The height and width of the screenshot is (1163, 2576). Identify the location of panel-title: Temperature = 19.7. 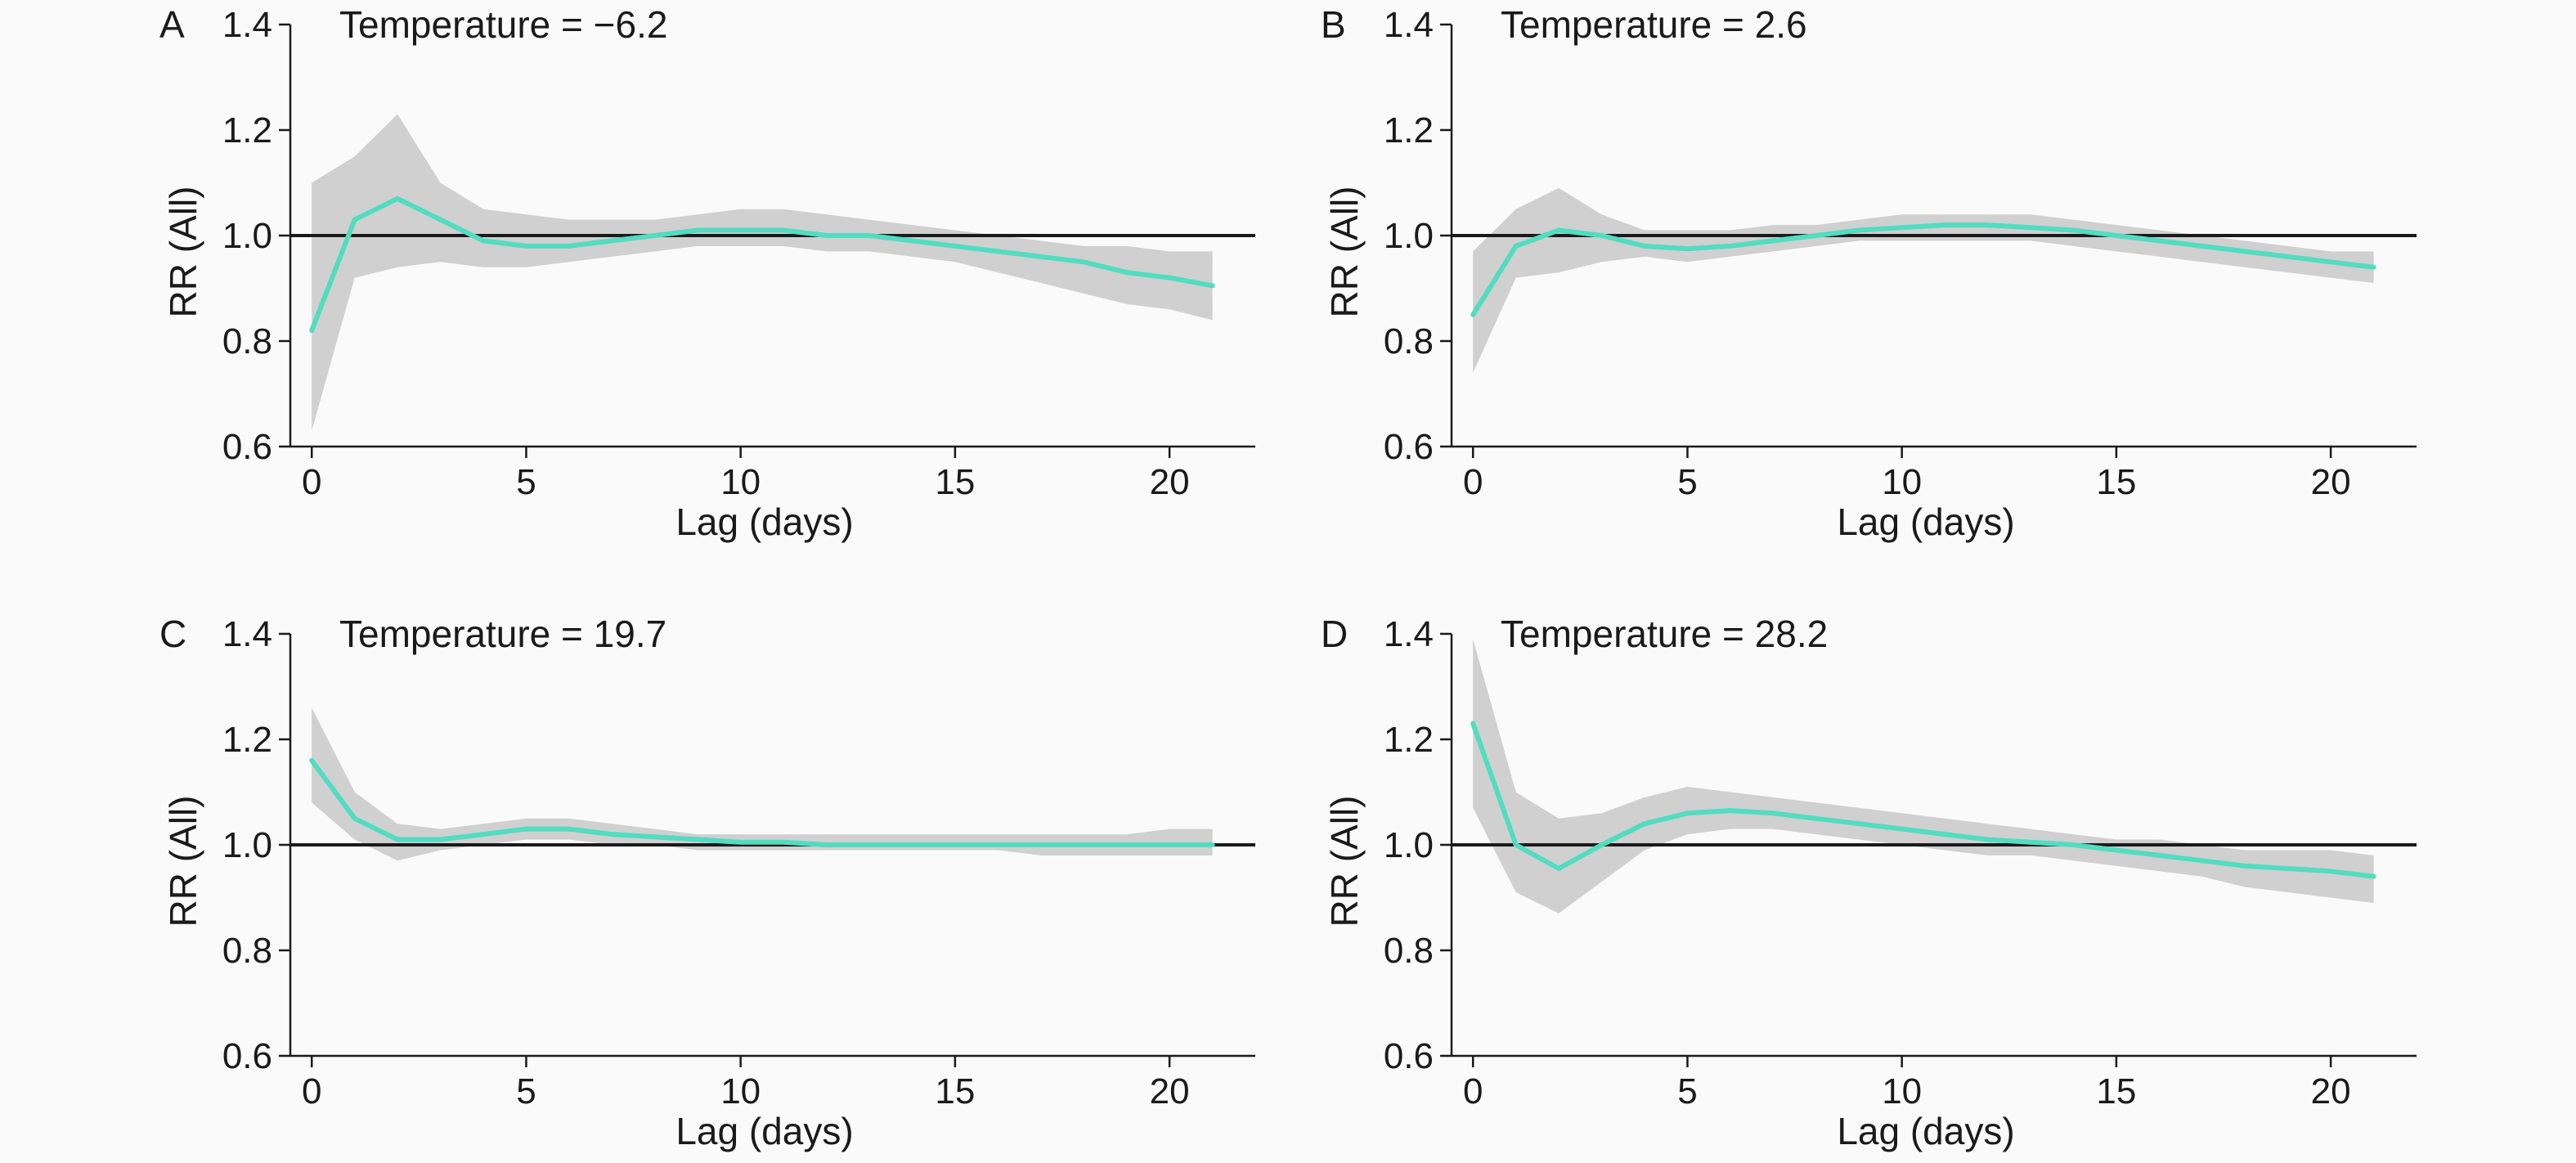
(502, 634).